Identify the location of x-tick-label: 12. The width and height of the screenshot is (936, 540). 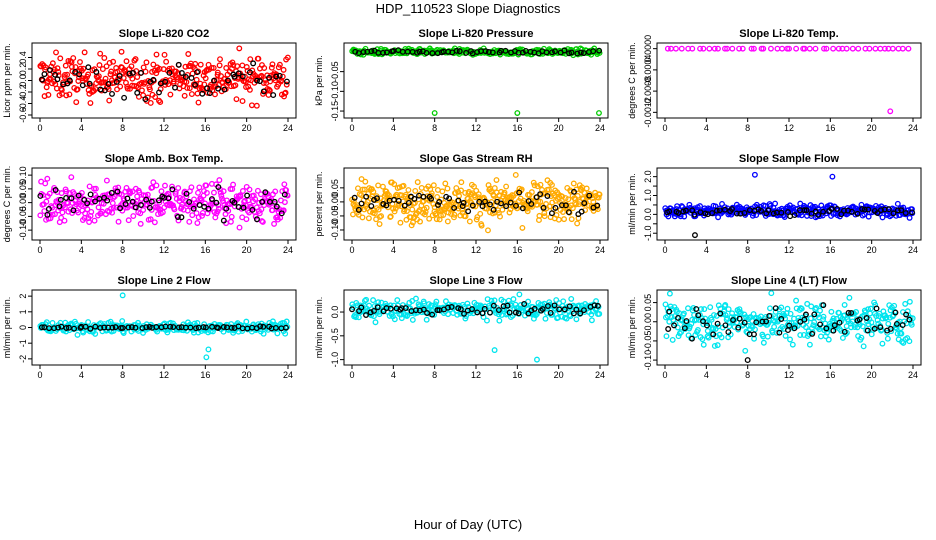
(164, 128).